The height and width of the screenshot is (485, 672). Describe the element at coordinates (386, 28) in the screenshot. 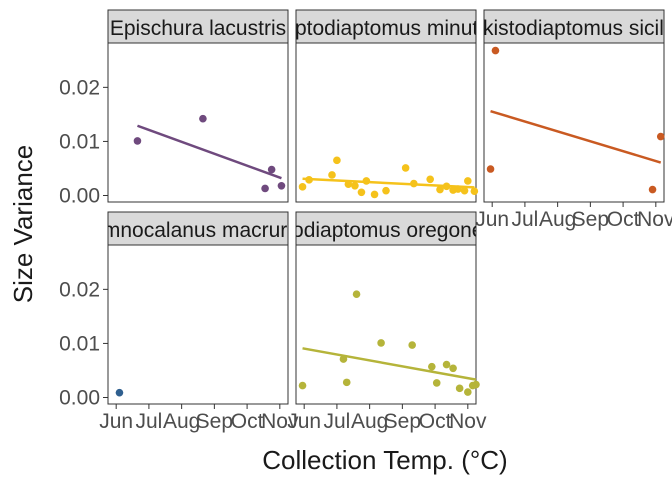

I see `facet-strip-label: Leptodiaptomus minutus` at that location.